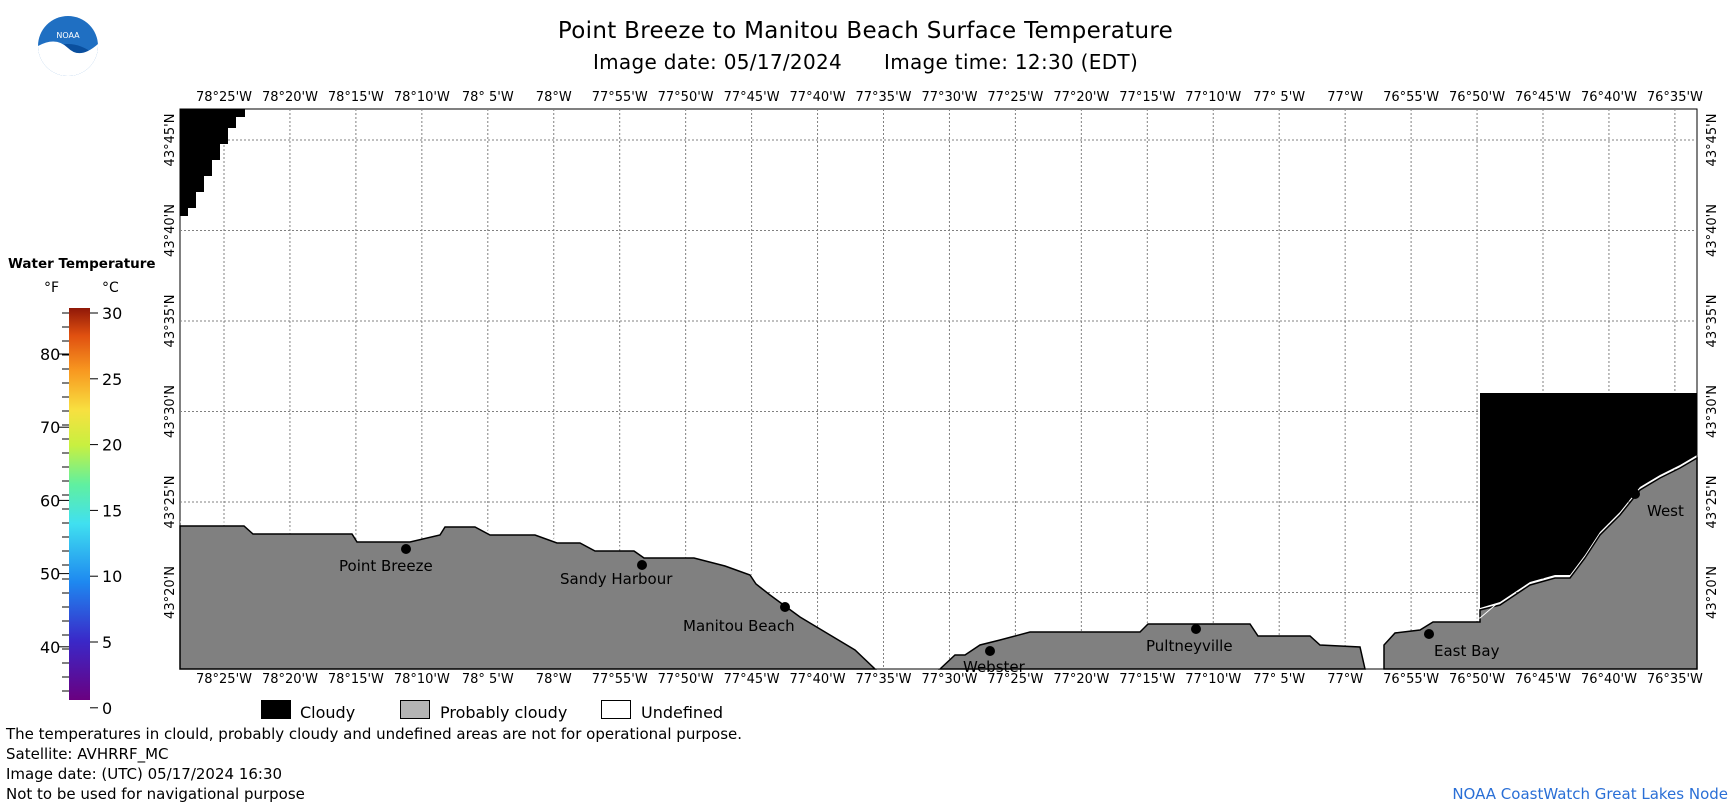 This screenshot has height=808, width=1731. I want to click on lat-label-right: 43°25'N, so click(1712, 502).